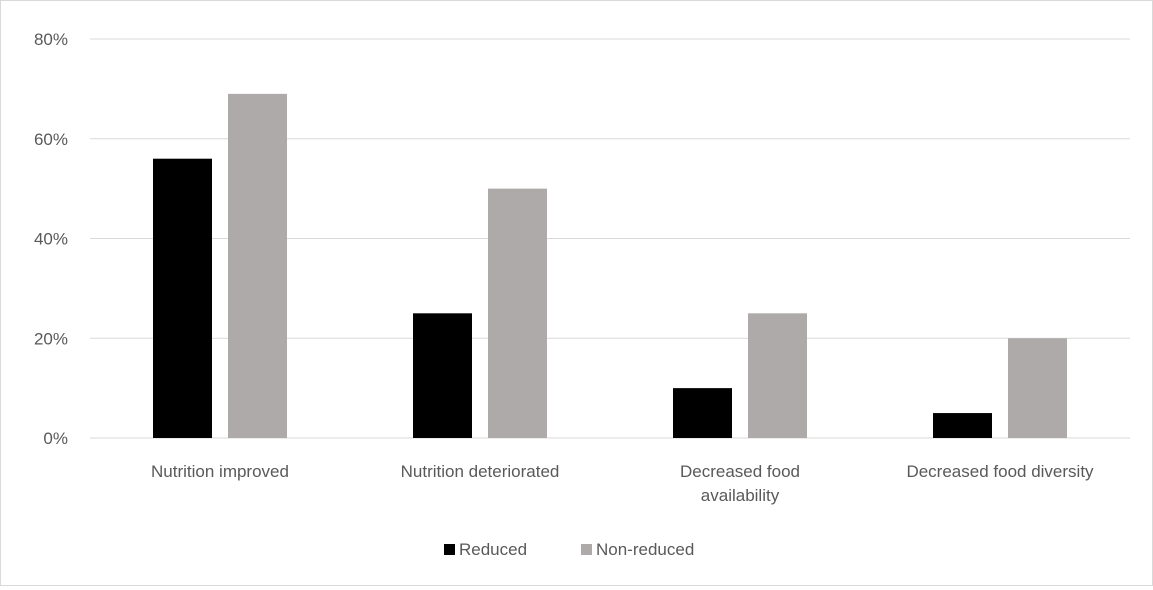 The width and height of the screenshot is (1153, 590). I want to click on y-axis-tick-labels: 0% 20% 40% 60% 80%, so click(51, 239).